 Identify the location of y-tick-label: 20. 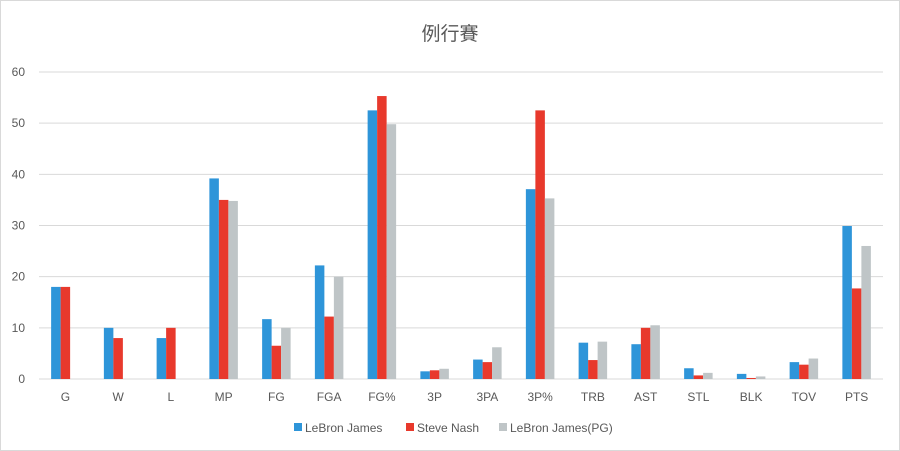
(19, 277).